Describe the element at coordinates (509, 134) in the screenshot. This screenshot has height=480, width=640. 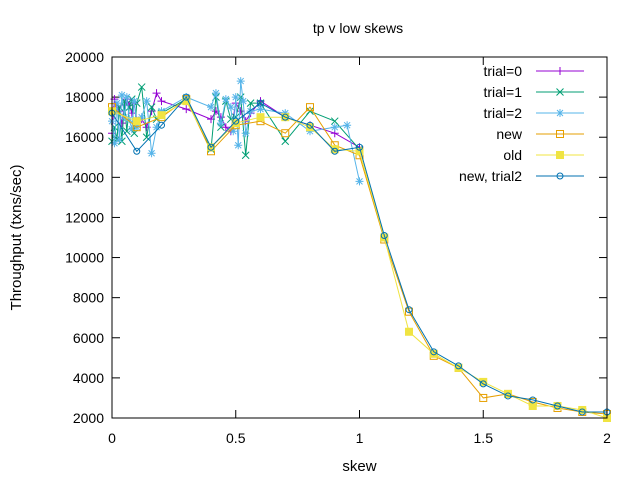
I see `legend-label: new` at that location.